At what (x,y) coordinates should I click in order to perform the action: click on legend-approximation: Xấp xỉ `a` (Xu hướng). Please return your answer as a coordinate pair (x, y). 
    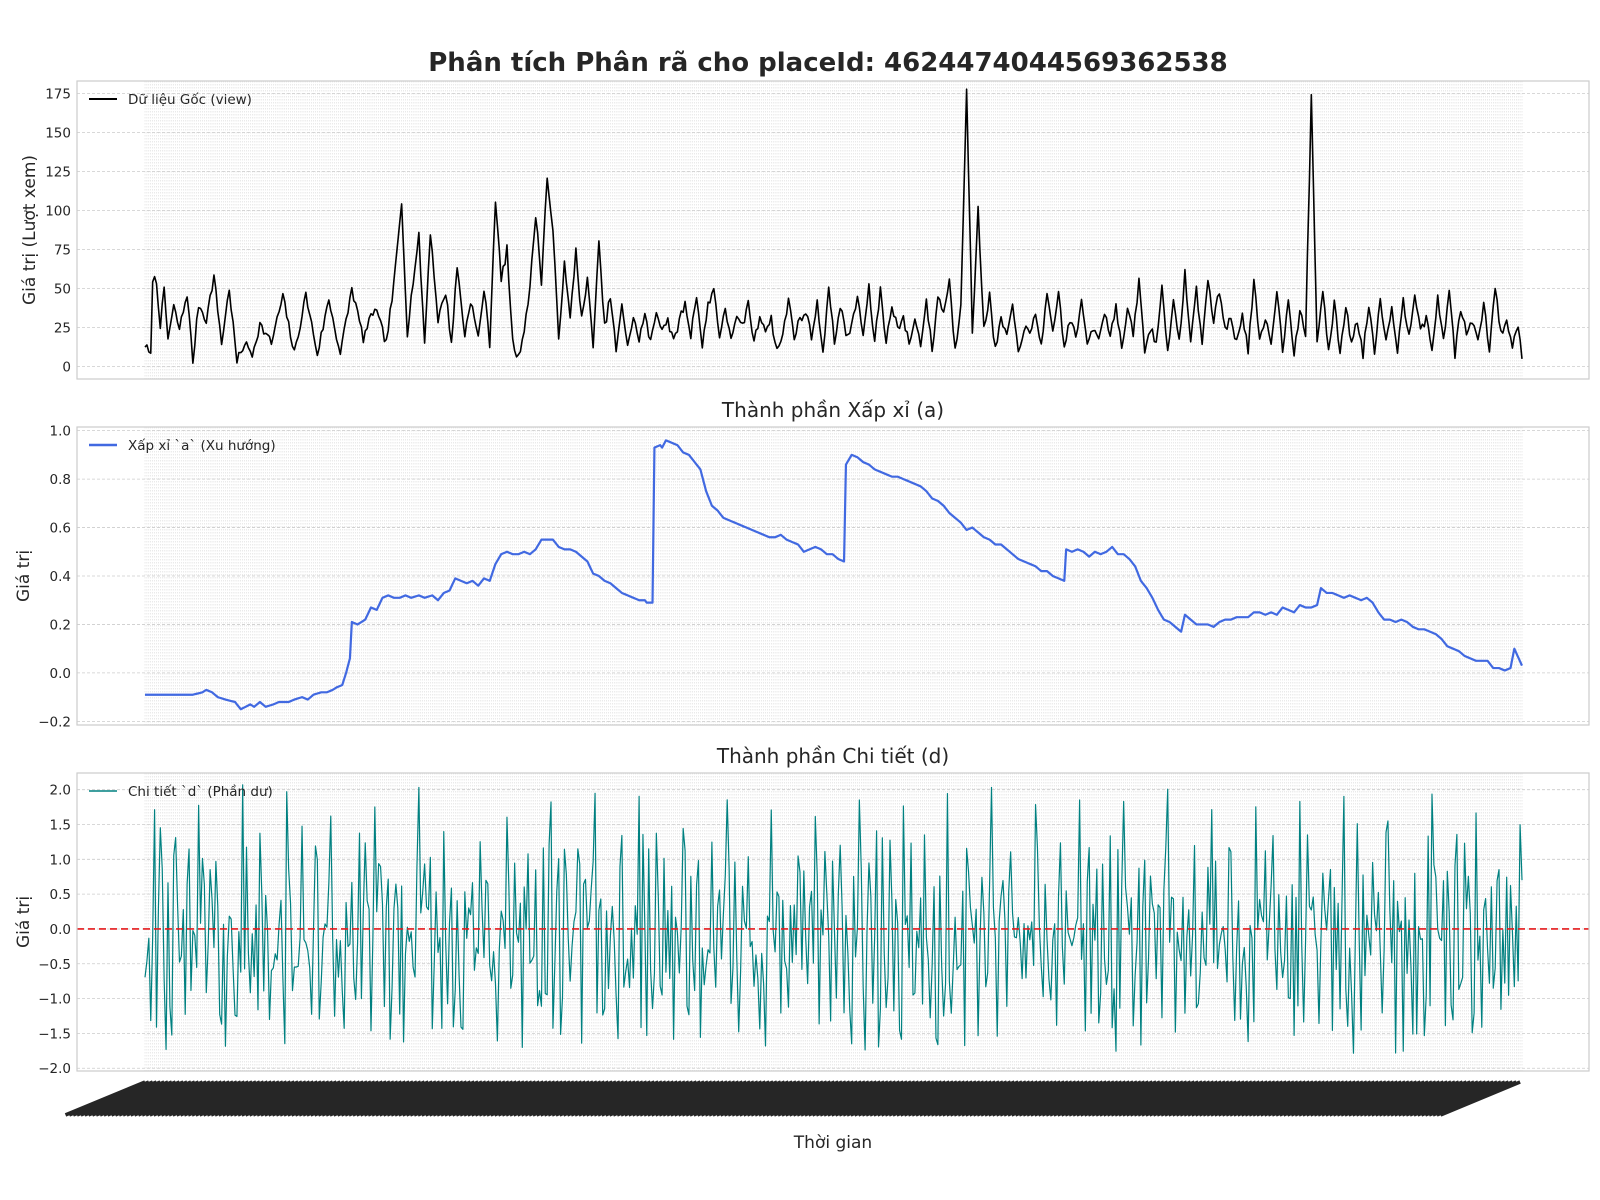
    Looking at the image, I should click on (182, 446).